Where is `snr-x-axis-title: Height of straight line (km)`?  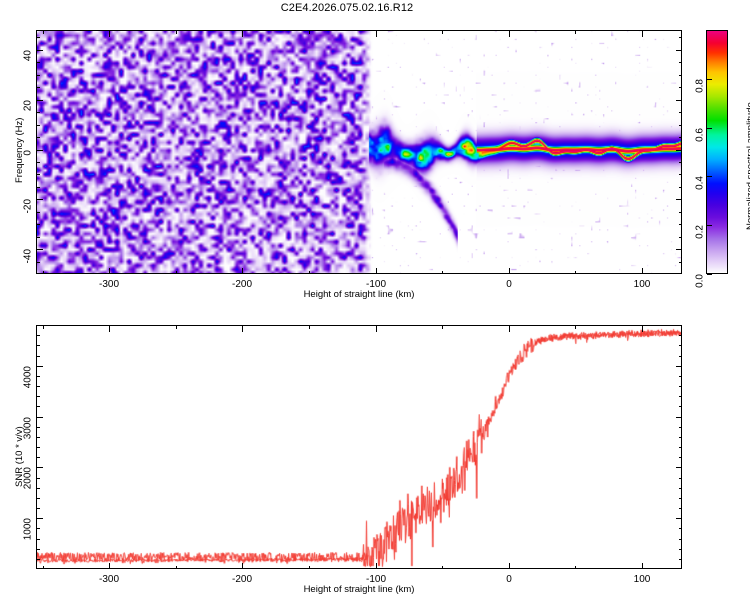 snr-x-axis-title: Height of straight line (km) is located at coordinates (359, 589).